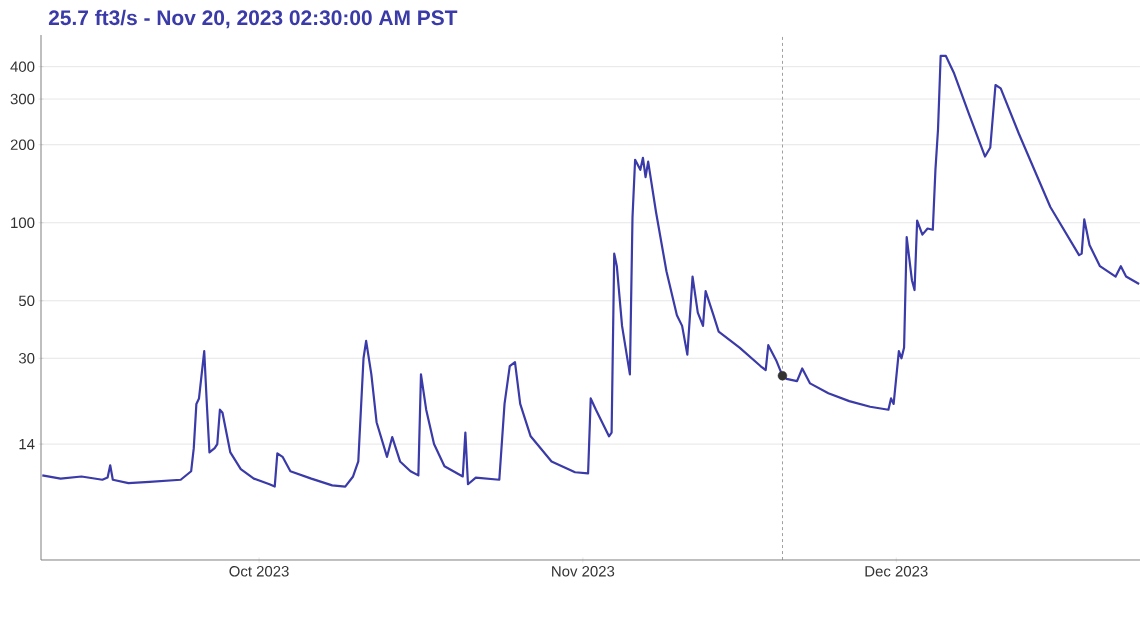 This screenshot has height=619, width=1140. Describe the element at coordinates (26, 358) in the screenshot. I see `y-tick-label: 30` at that location.